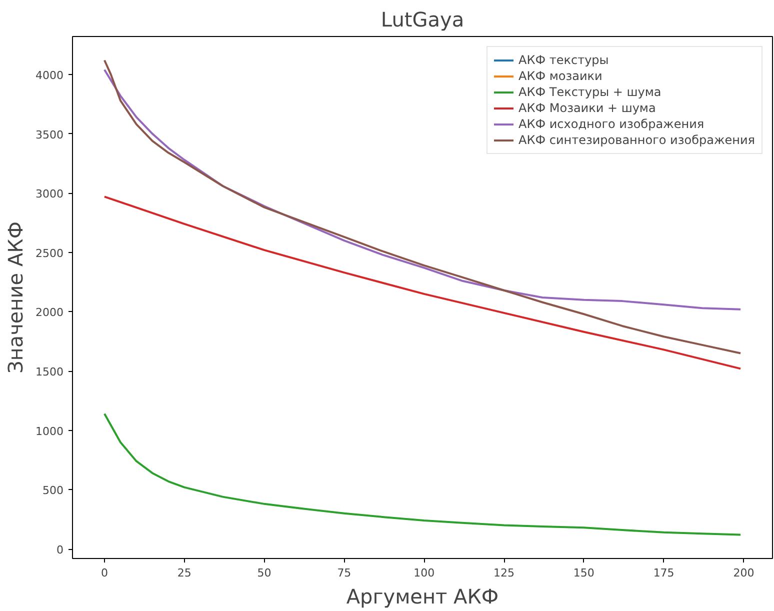 This screenshot has height=611, width=774. What do you see at coordinates (50, 75) in the screenshot?
I see `y-tick-label: 4000` at bounding box center [50, 75].